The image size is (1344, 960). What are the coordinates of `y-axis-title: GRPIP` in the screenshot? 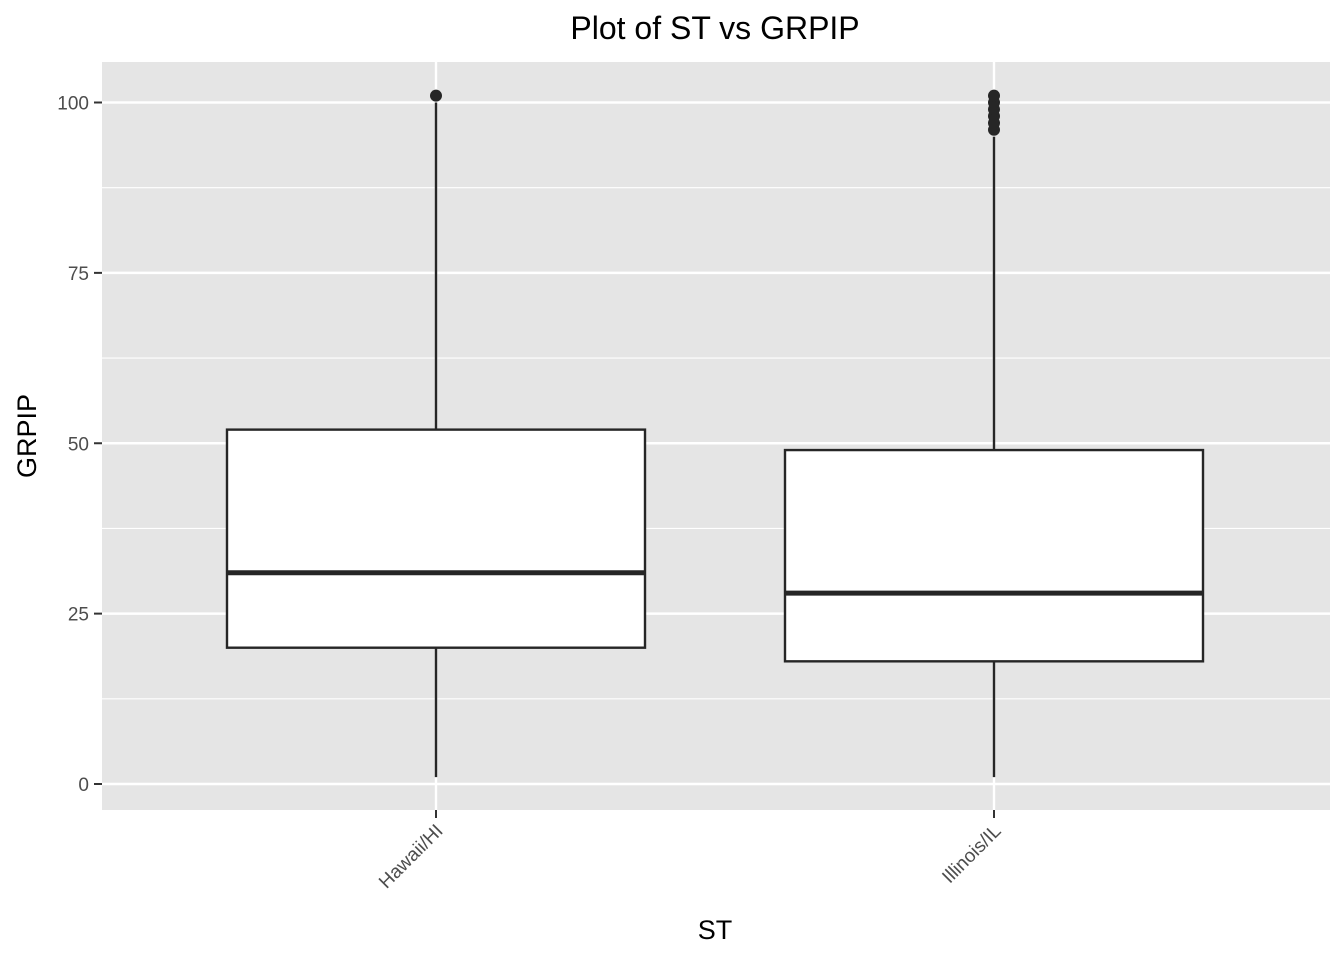 It's located at (27, 436).